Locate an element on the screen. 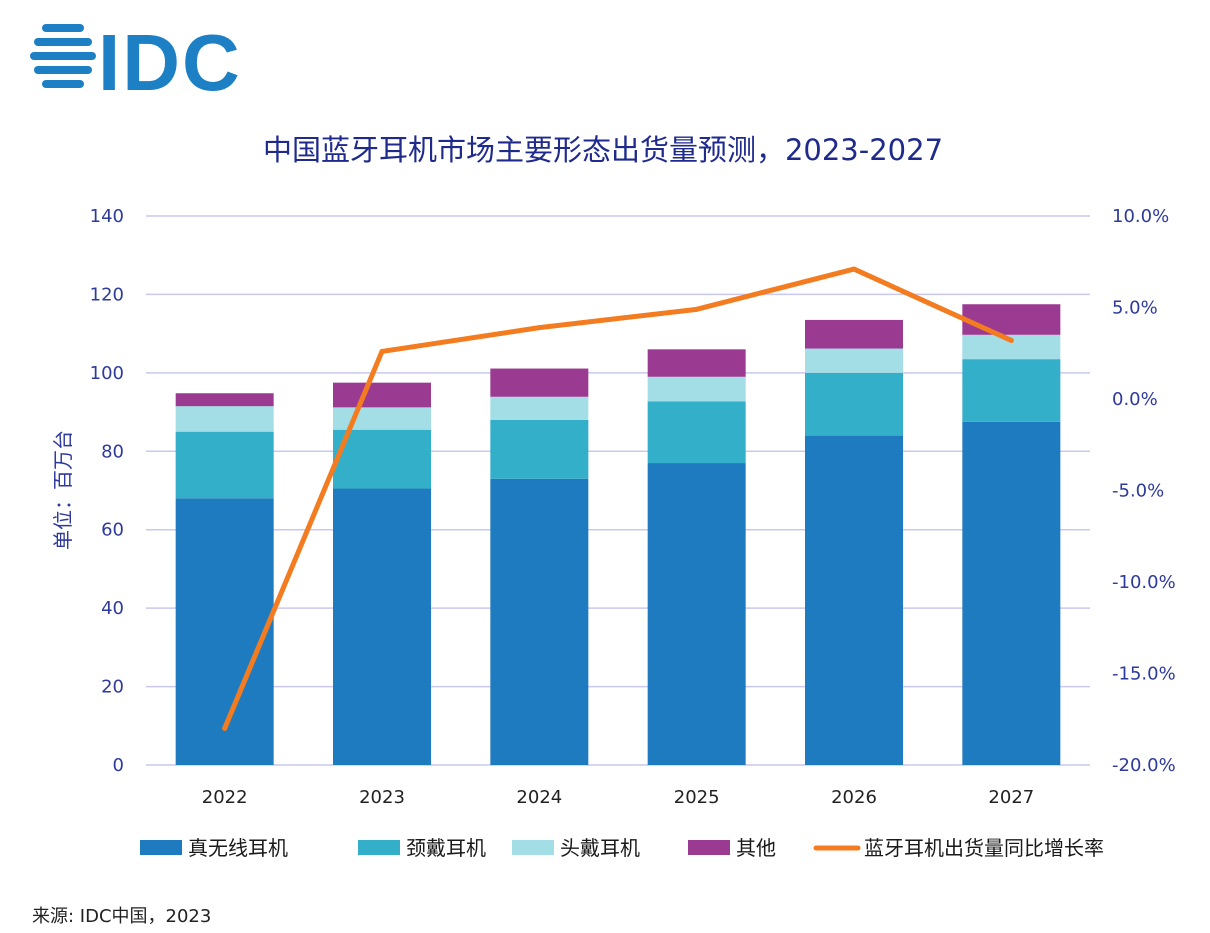 The image size is (1210, 933). x-tick-label: 2022 is located at coordinates (225, 797).